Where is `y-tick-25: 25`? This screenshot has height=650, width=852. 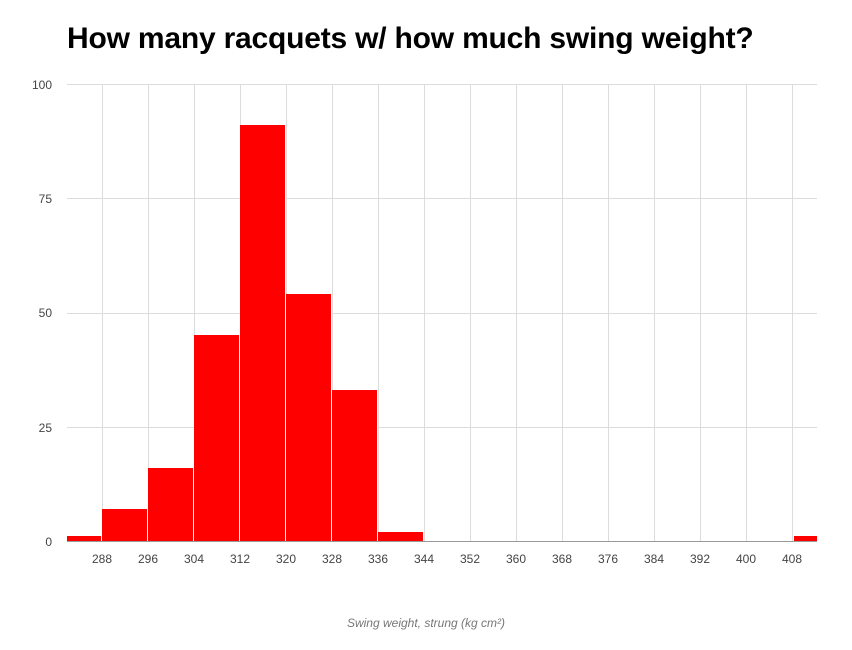 y-tick-25: 25 is located at coordinates (45, 428).